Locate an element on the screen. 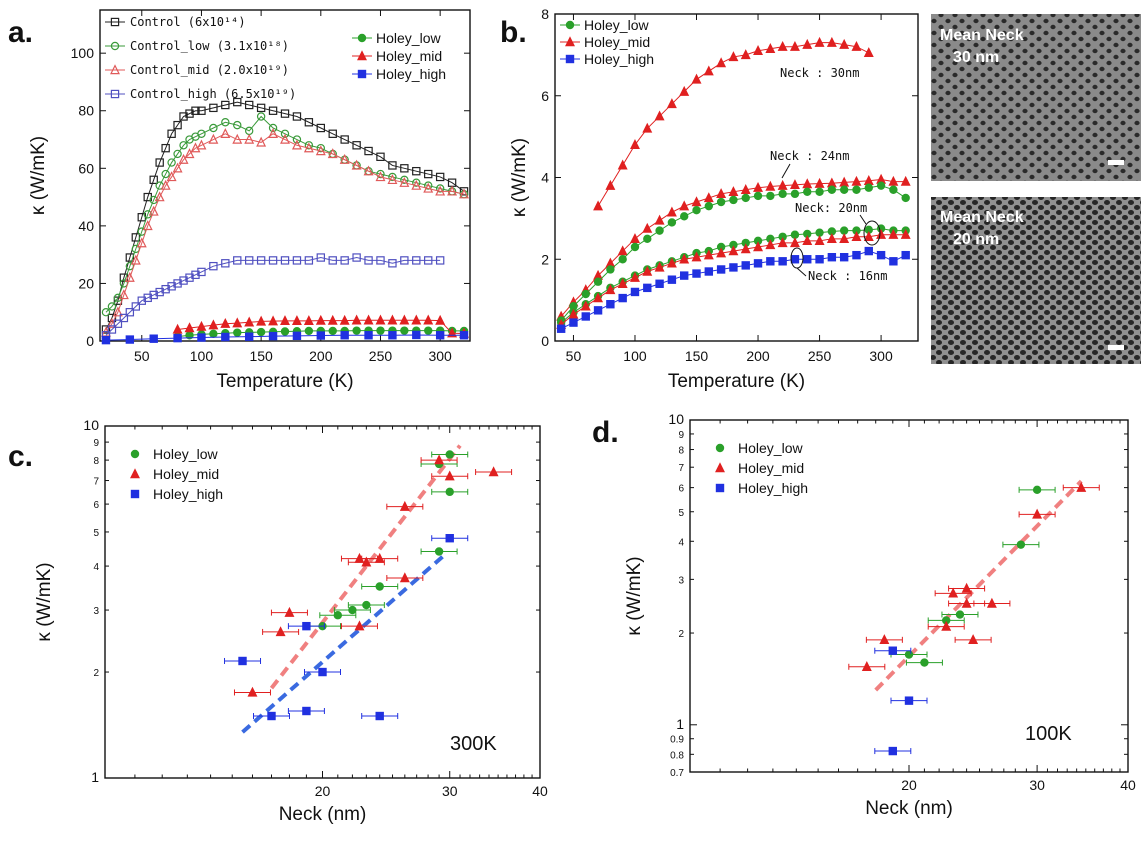  y-tick-label: 2 is located at coordinates (545, 259).